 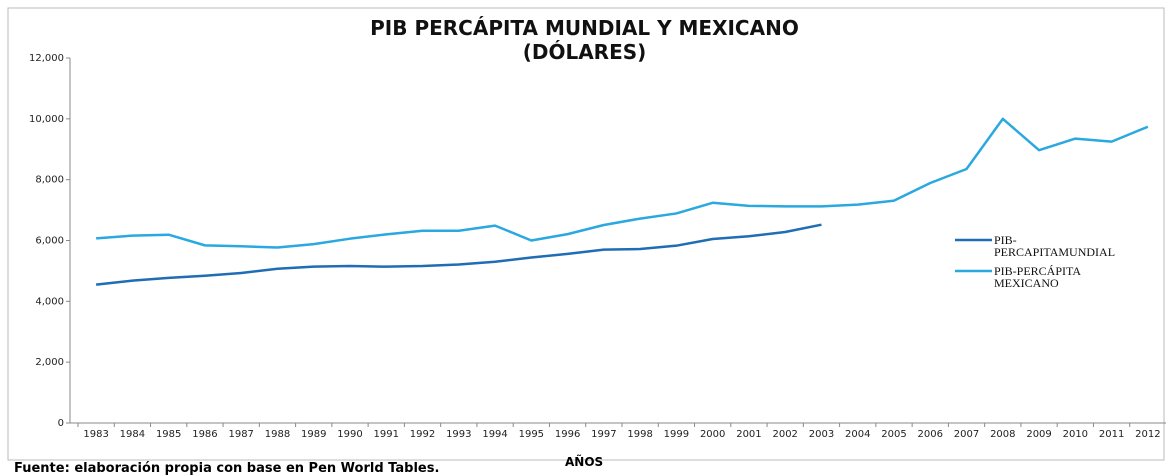 What do you see at coordinates (46, 119) in the screenshot?
I see `y-tick-label: 10,000` at bounding box center [46, 119].